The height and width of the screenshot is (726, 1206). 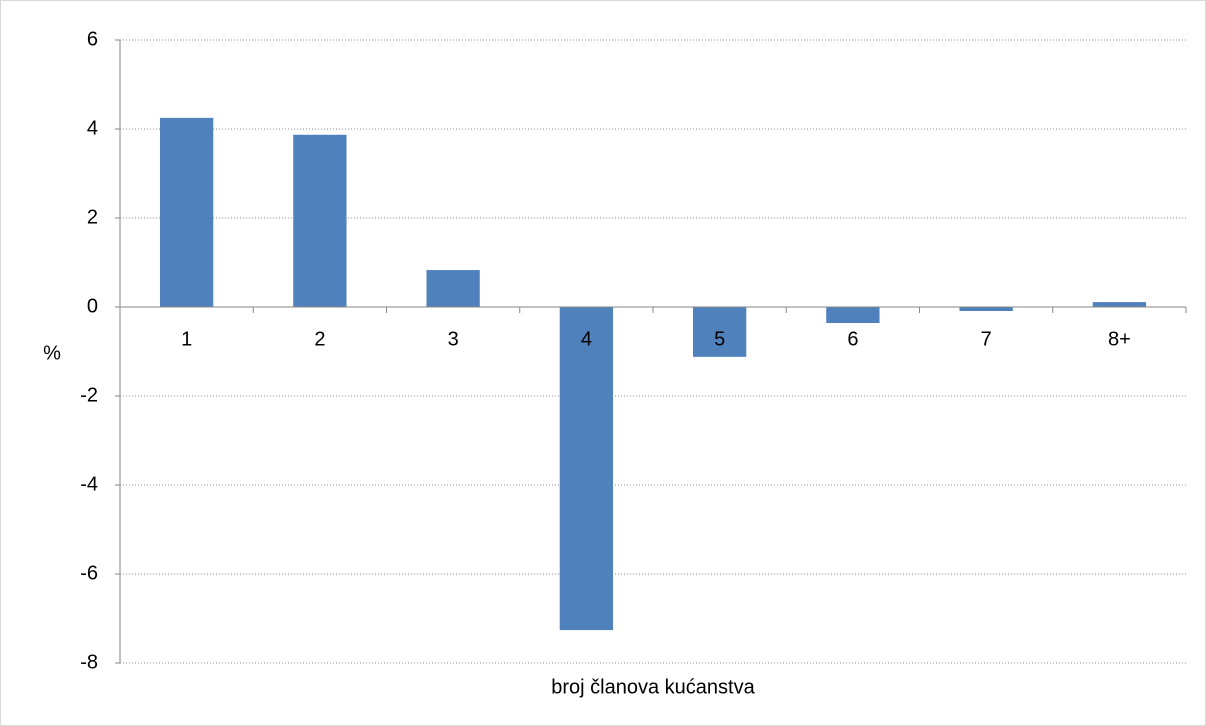 I want to click on y-tick-label: 2, so click(x=92, y=217).